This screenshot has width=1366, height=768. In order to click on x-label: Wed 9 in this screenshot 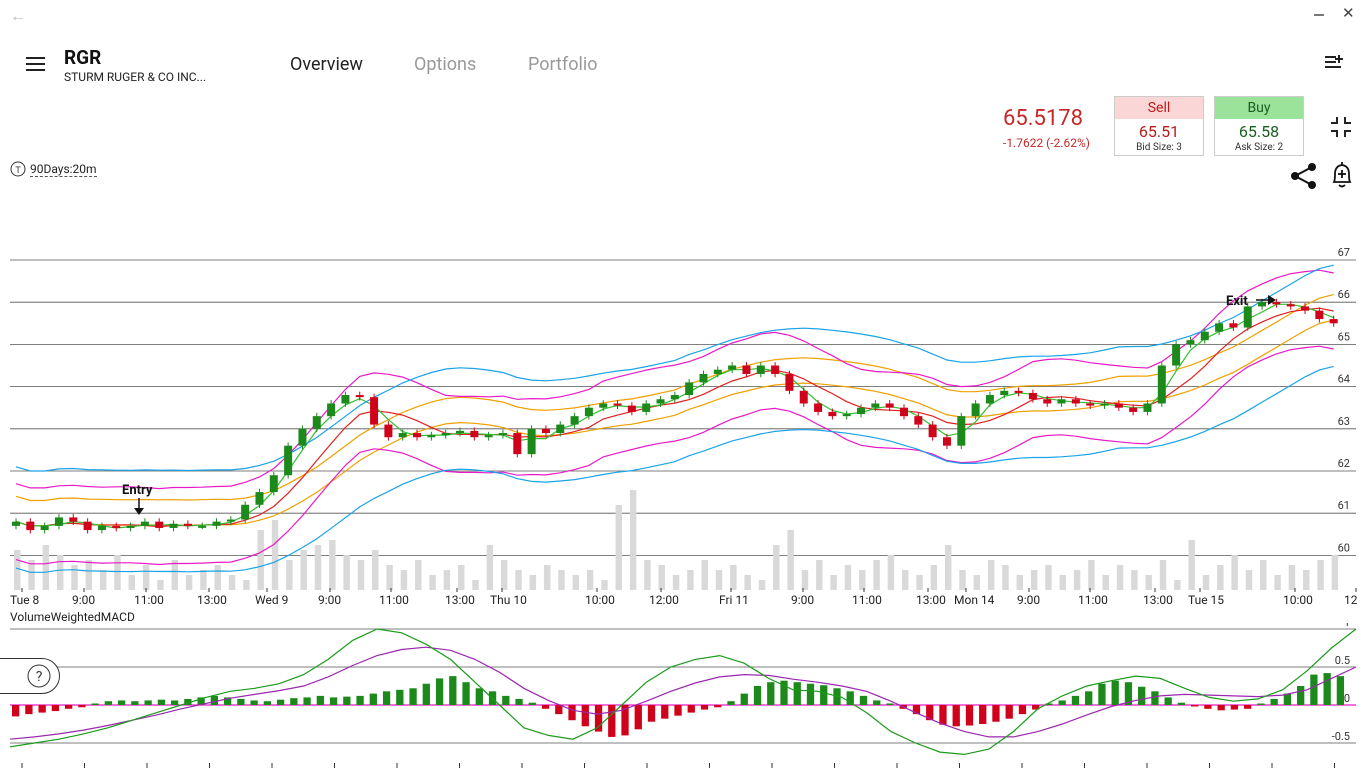, I will do `click(271, 600)`.